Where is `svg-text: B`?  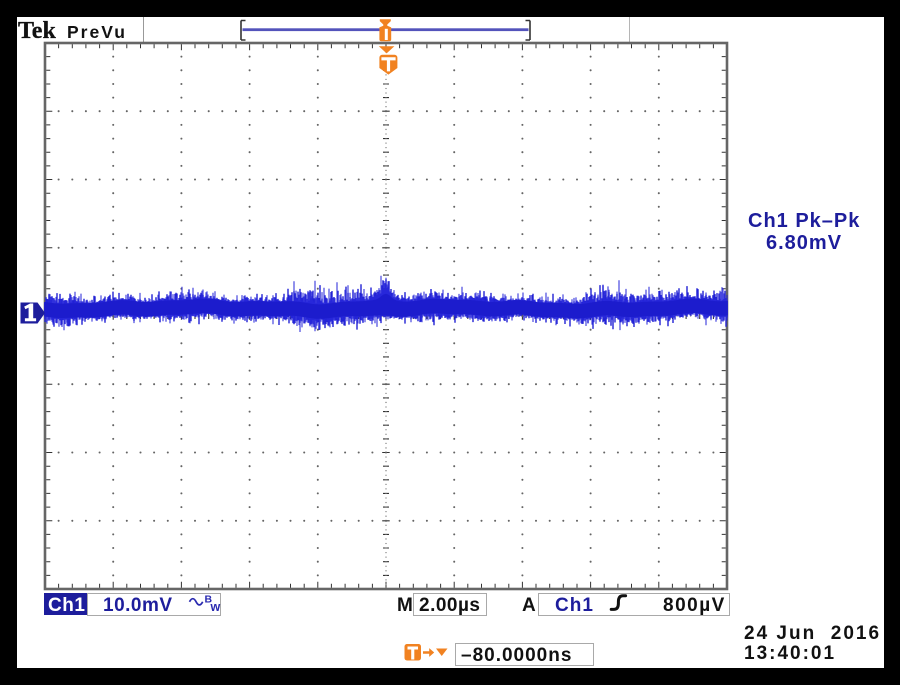 svg-text: B is located at coordinates (209, 600).